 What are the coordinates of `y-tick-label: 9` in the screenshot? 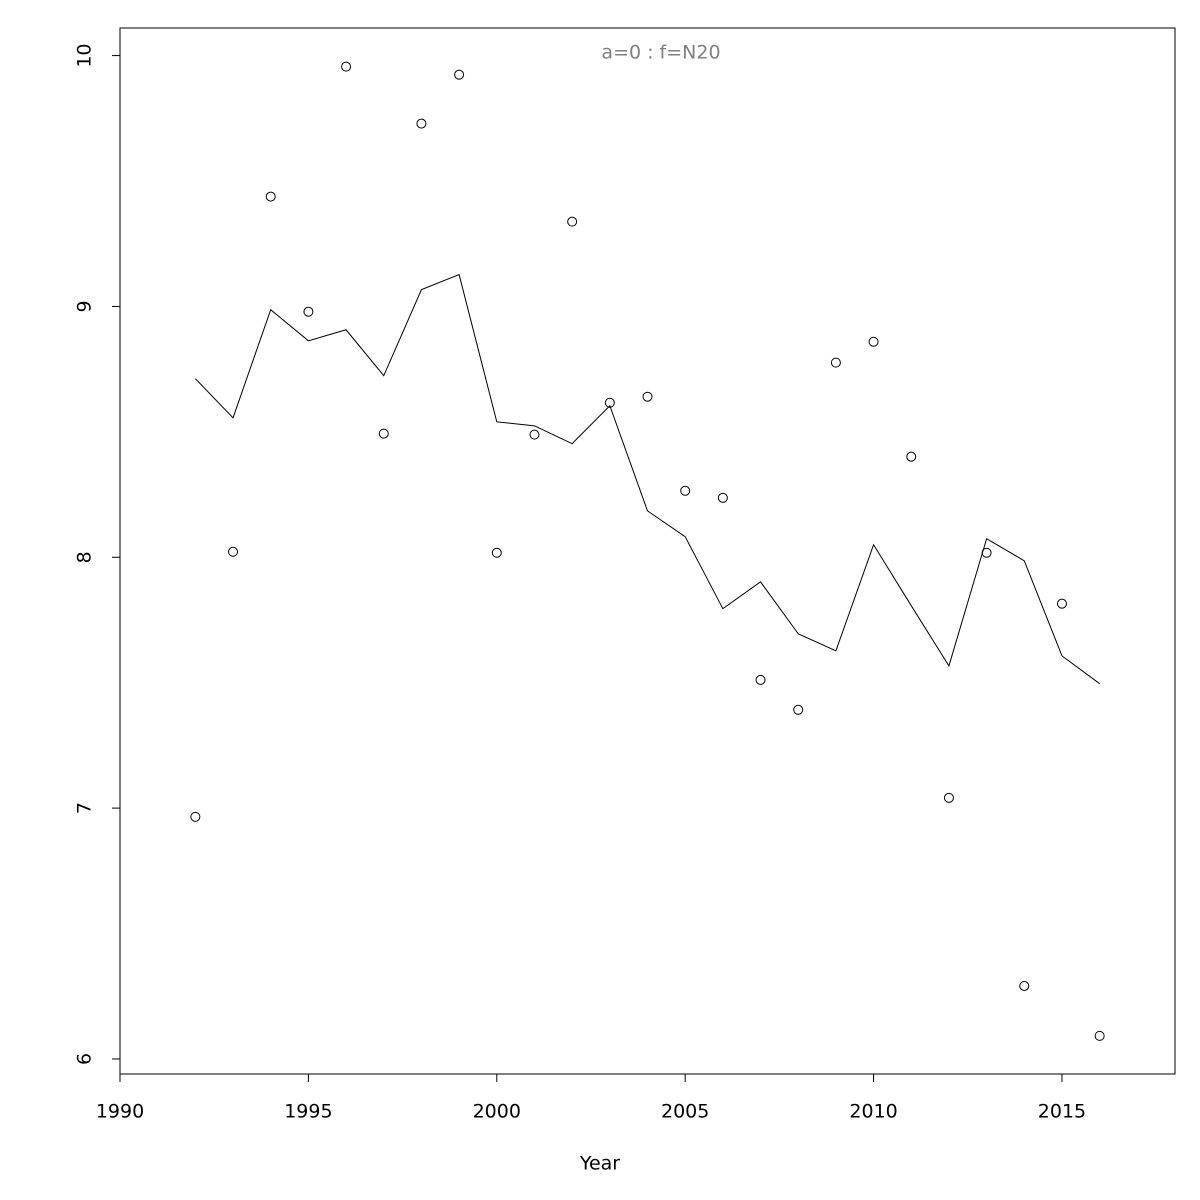 It's located at (85, 306).